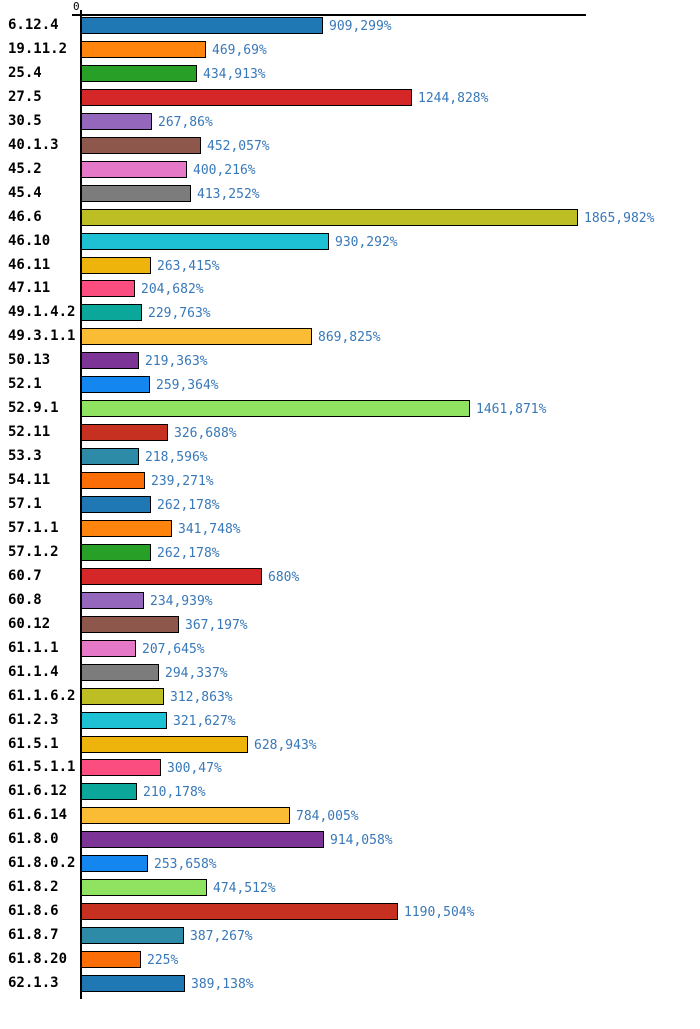 Image resolution: width=700 pixels, height=1029 pixels. Describe the element at coordinates (33, 648) in the screenshot. I see `category-label: 61.1.1` at that location.